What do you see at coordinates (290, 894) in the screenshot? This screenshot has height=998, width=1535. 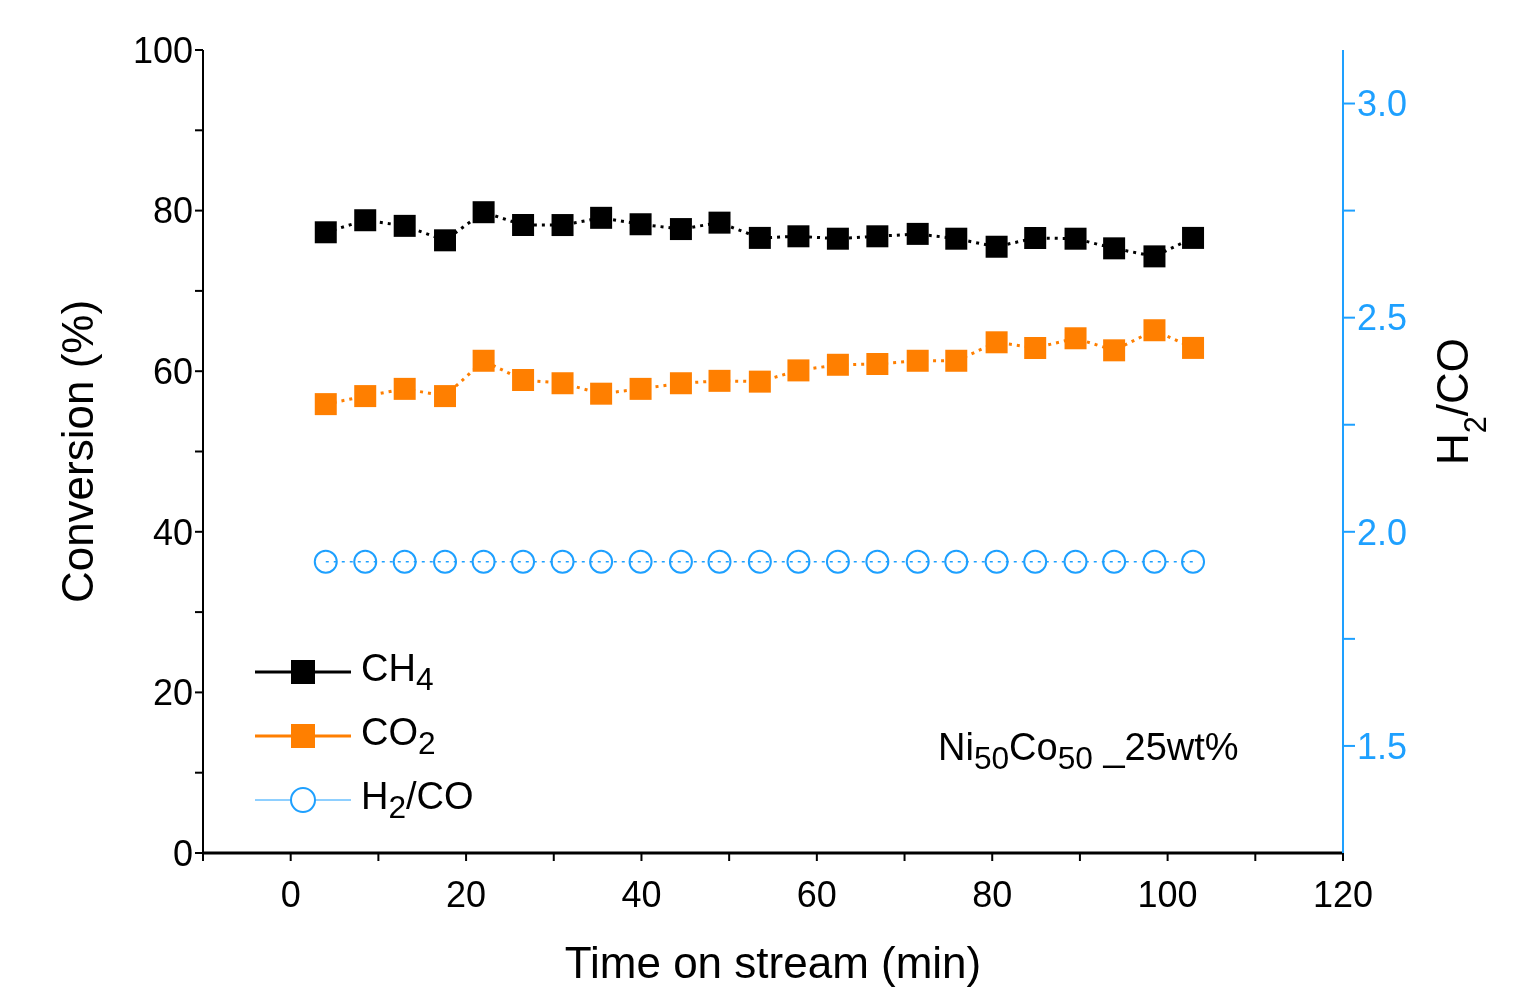 I see `x-tick-label: 0` at bounding box center [290, 894].